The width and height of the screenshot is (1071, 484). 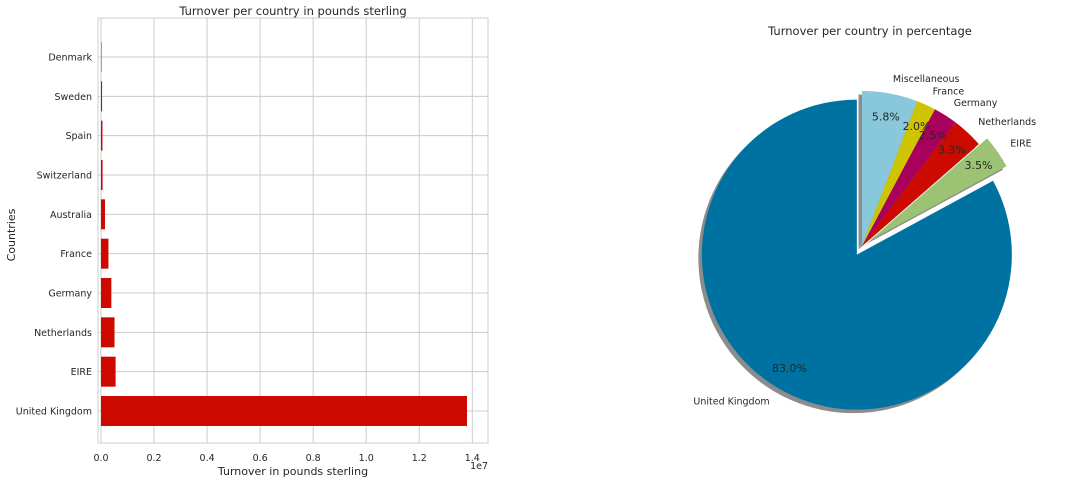 What do you see at coordinates (78, 136) in the screenshot?
I see `y-tick-label: Spain` at bounding box center [78, 136].